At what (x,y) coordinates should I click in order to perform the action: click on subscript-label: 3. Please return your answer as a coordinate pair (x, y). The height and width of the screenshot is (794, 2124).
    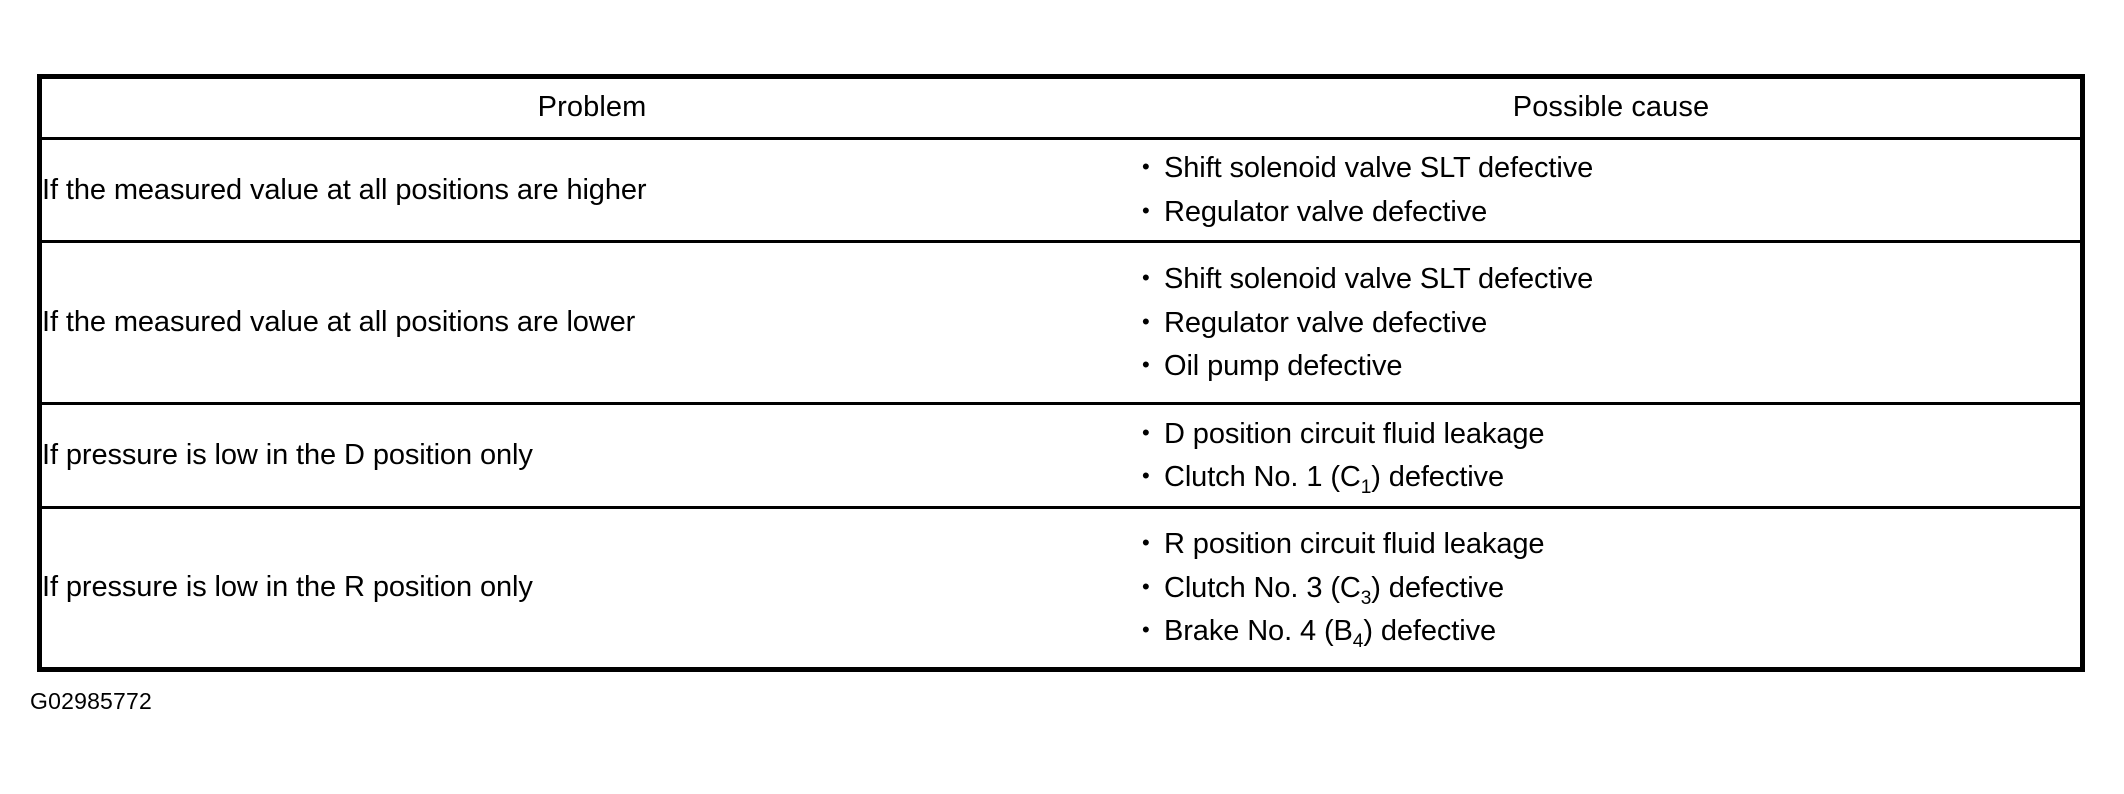
    Looking at the image, I should click on (1366, 598).